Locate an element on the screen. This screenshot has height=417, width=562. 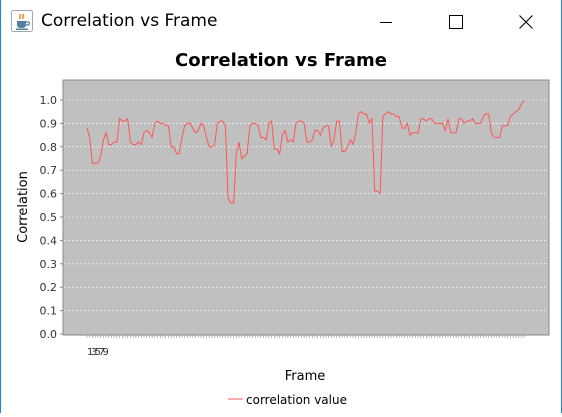
close-icon is located at coordinates (526, 22).